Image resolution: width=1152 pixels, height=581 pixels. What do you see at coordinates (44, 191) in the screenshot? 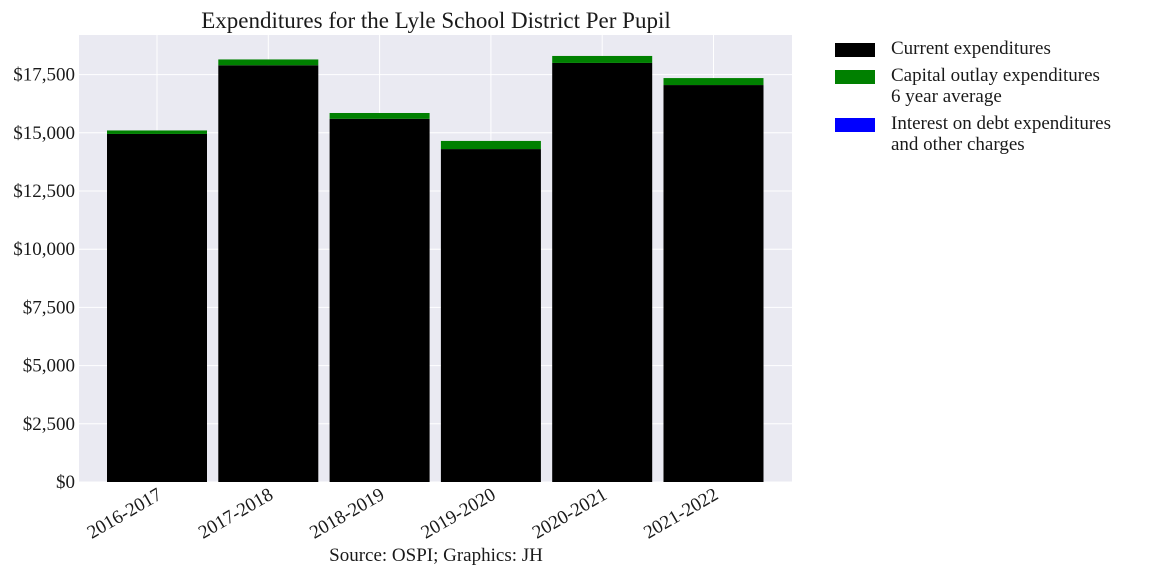
I see `y-tick-label: $12,500` at bounding box center [44, 191].